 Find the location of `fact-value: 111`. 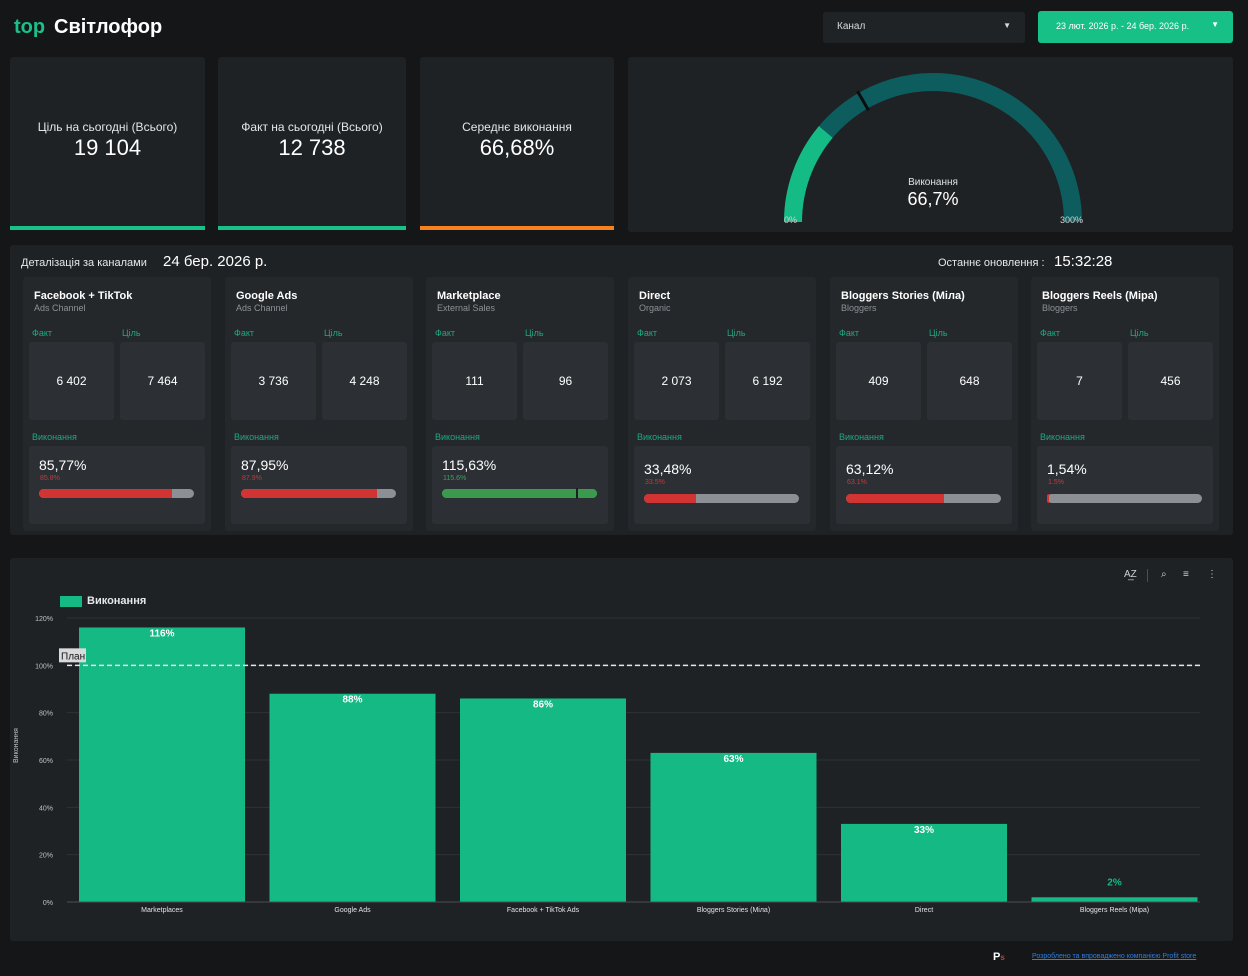

fact-value: 111 is located at coordinates (474, 381).